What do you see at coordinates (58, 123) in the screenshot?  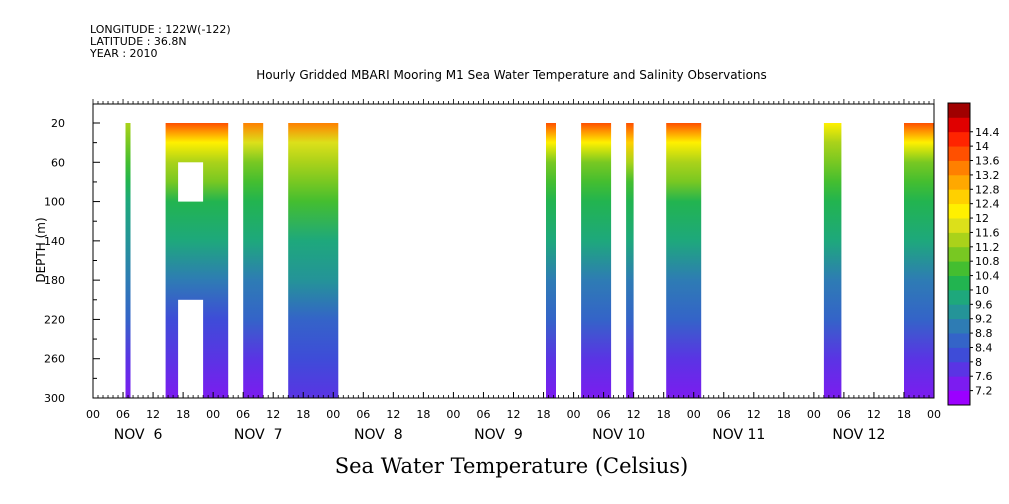 I see `y-tick-label: 20` at bounding box center [58, 123].